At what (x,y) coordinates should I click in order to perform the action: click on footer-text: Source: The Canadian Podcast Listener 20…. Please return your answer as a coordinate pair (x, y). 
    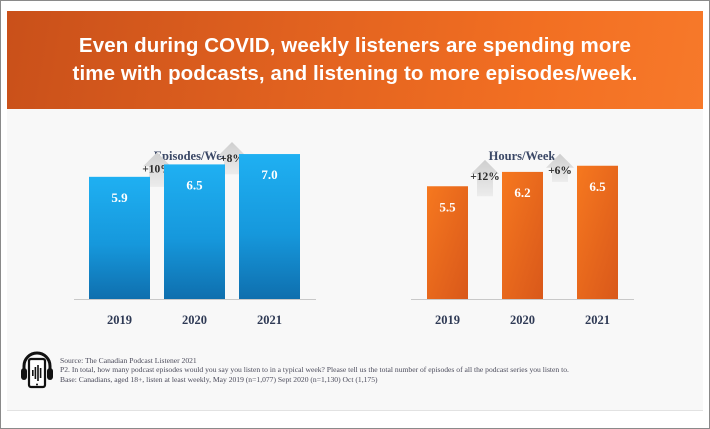
    Looking at the image, I should click on (314, 370).